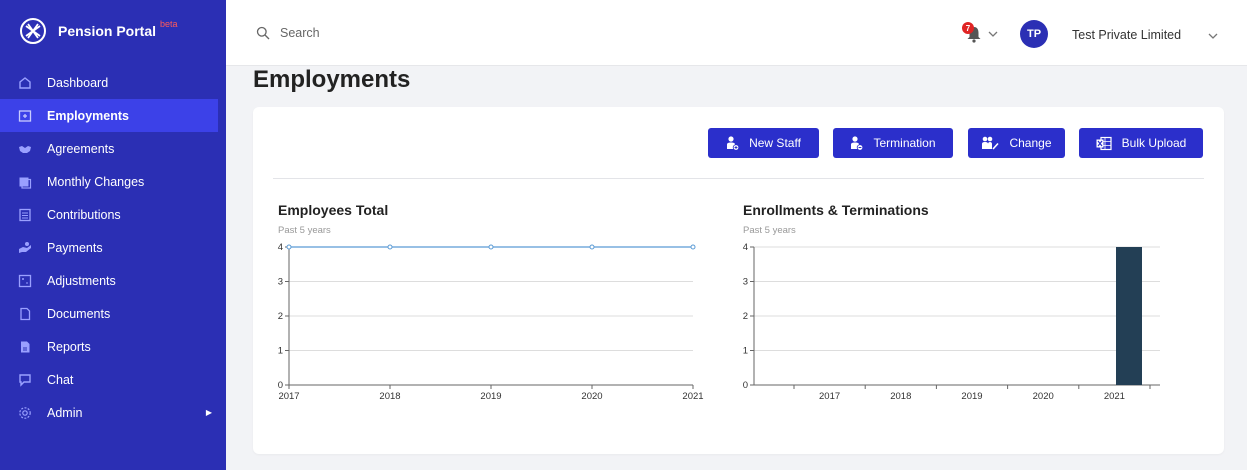 The width and height of the screenshot is (1247, 470). What do you see at coordinates (25, 380) in the screenshot?
I see `chat-icon` at bounding box center [25, 380].